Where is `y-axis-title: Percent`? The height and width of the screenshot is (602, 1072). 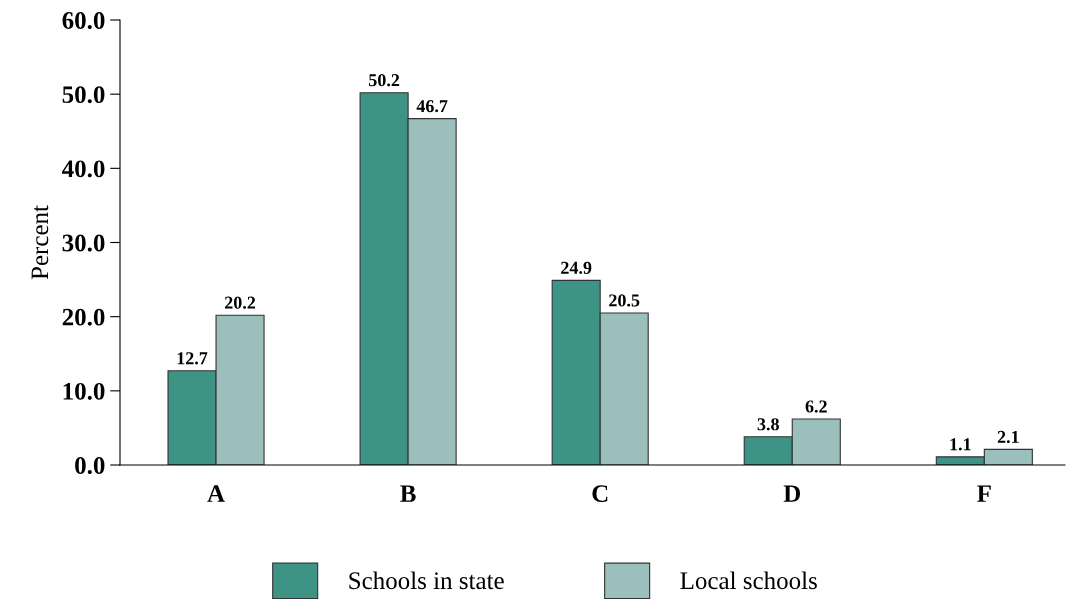
y-axis-title: Percent is located at coordinates (40, 242).